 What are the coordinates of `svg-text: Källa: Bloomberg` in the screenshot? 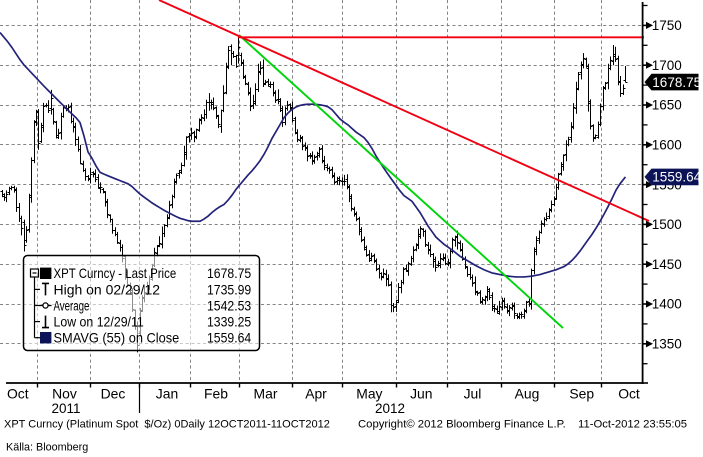 It's located at (47, 448).